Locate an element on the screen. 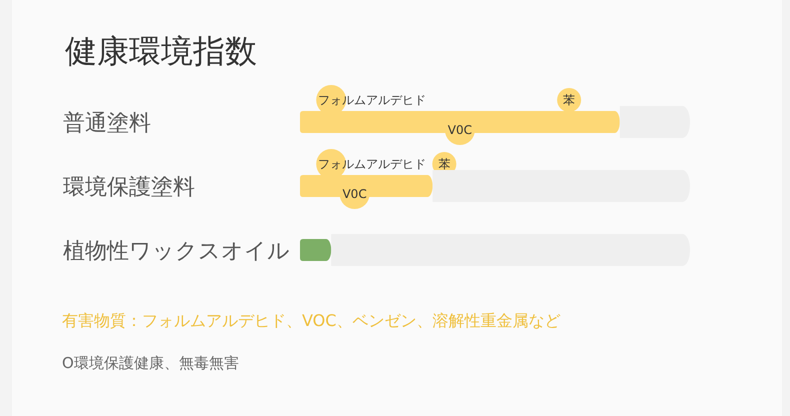 Image resolution: width=790 pixels, height=416 pixels. y-tick-label: 普通塗料 is located at coordinates (107, 123).